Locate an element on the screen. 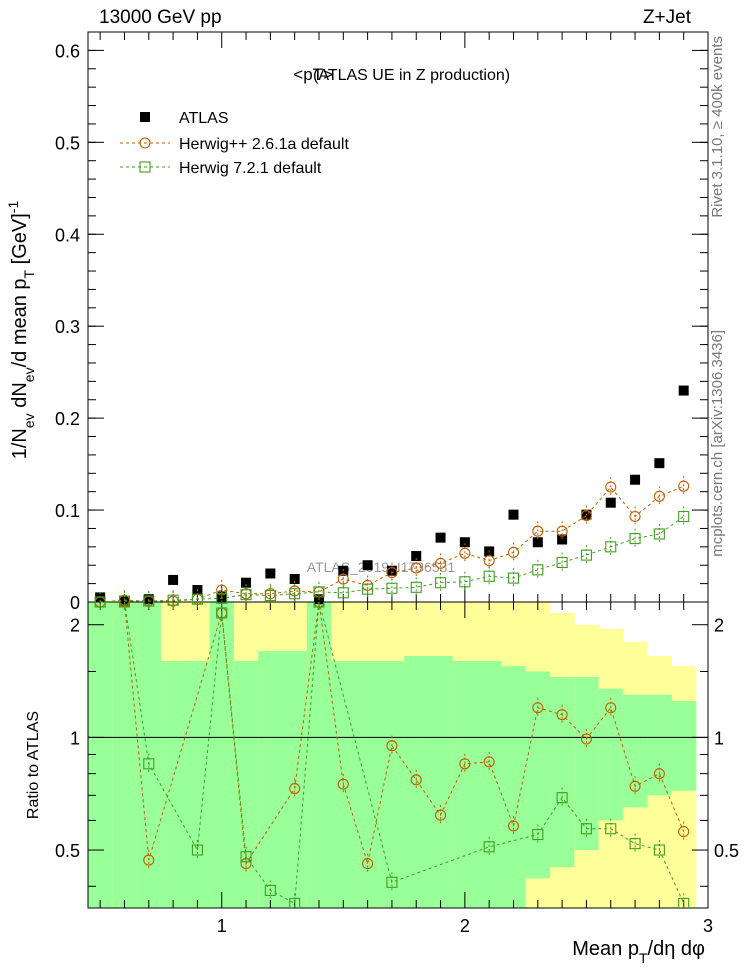 This screenshot has height=972, width=746. y-tick-label: 0 is located at coordinates (75, 603).